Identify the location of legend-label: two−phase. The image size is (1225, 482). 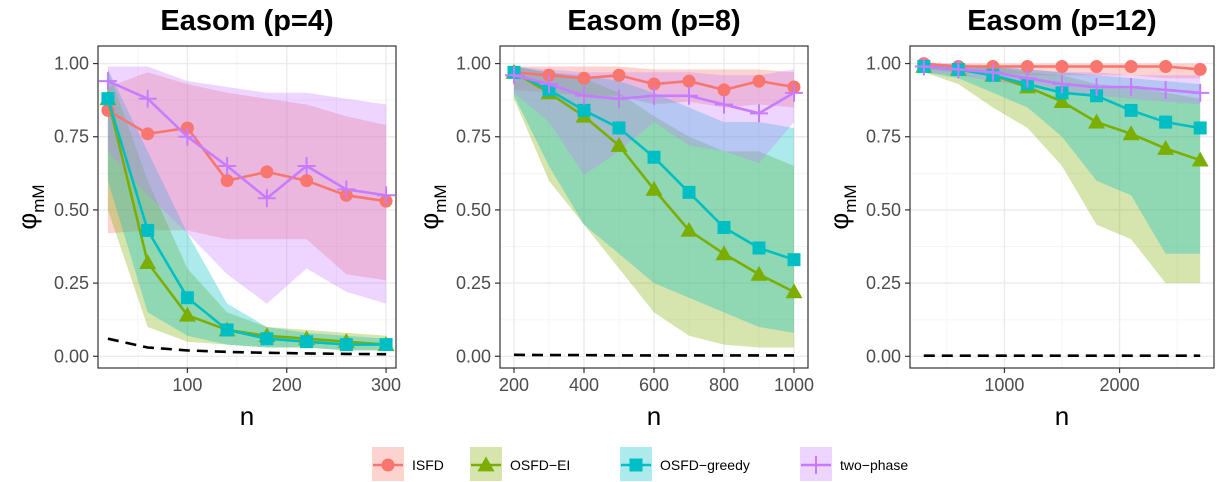
(874, 465).